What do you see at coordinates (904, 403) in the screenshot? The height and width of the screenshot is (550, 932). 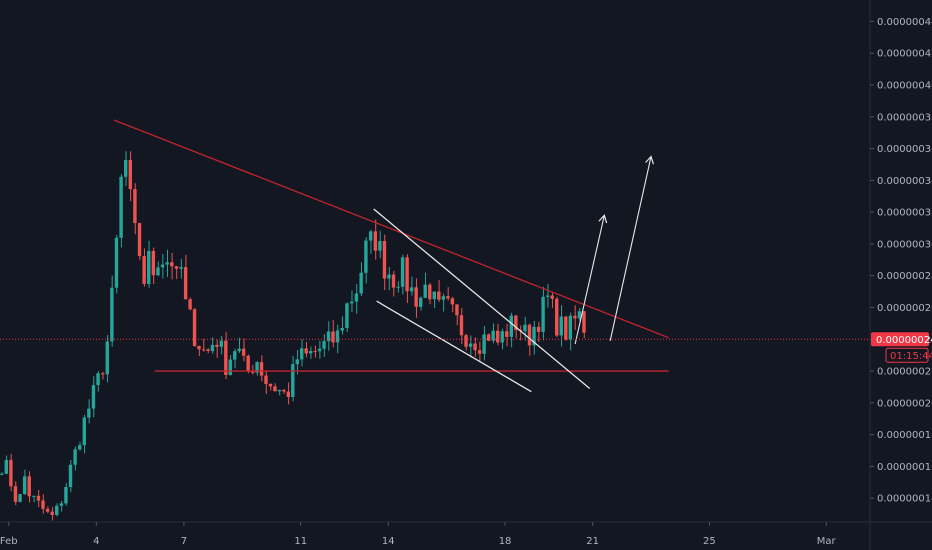 I see `y-tick-label: 0.00000020` at bounding box center [904, 403].